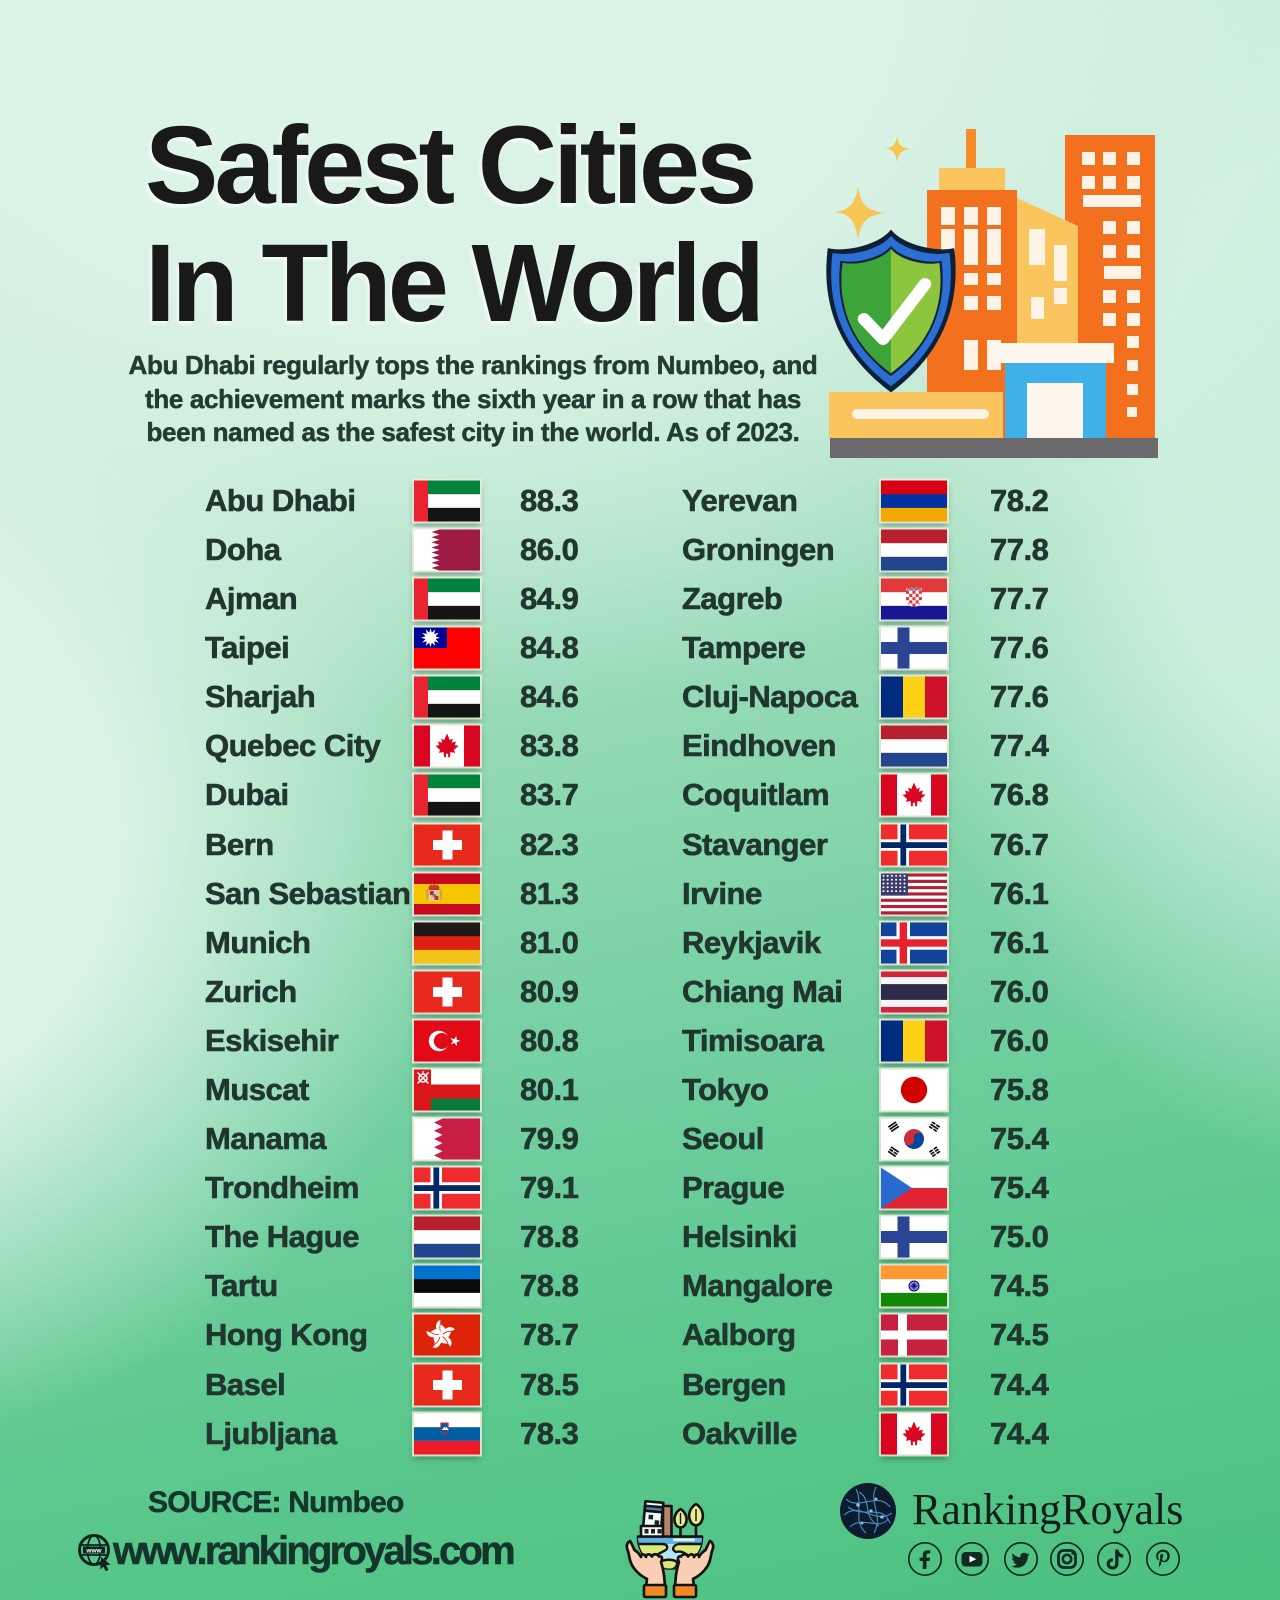 The image size is (1280, 1600). I want to click on svg-text: www, so click(93, 1551).